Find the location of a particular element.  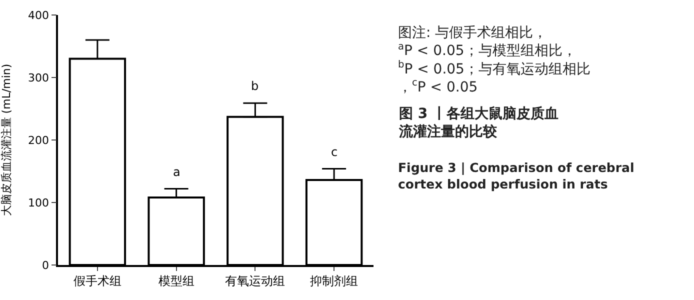

text: 图 3 丨各组大鼠脑皮质血流灌注量的比较 is located at coordinates (478, 122).